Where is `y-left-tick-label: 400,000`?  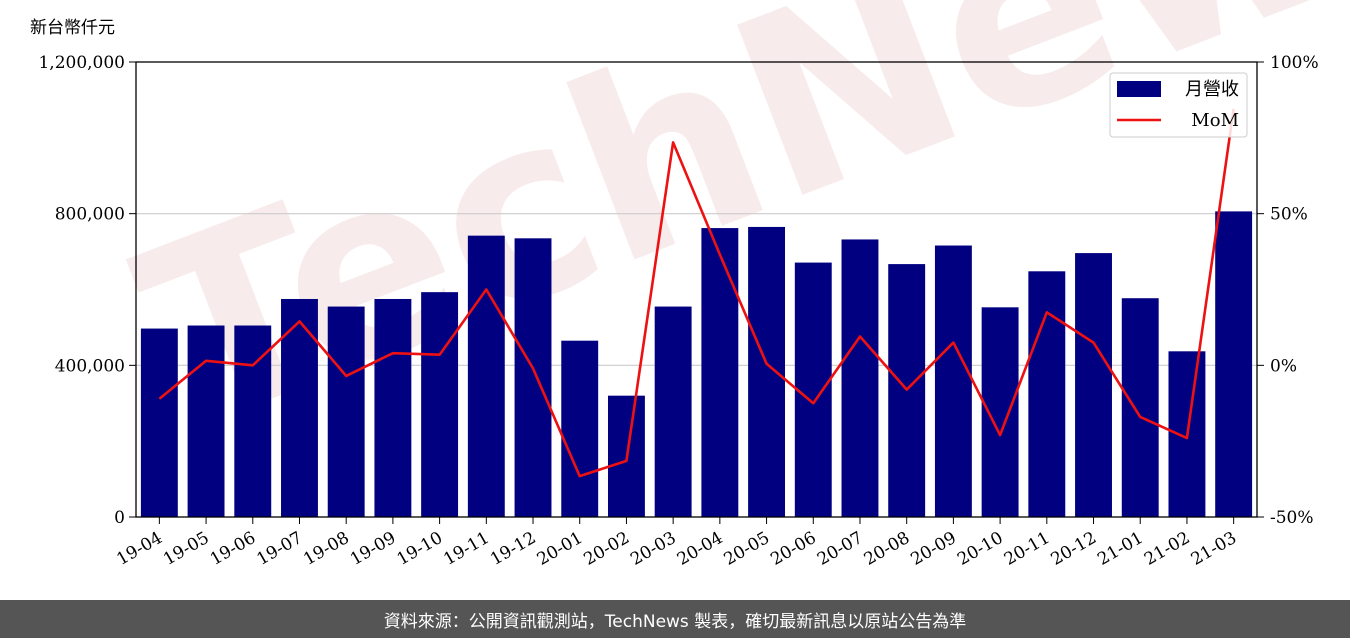 y-left-tick-label: 400,000 is located at coordinates (90, 366).